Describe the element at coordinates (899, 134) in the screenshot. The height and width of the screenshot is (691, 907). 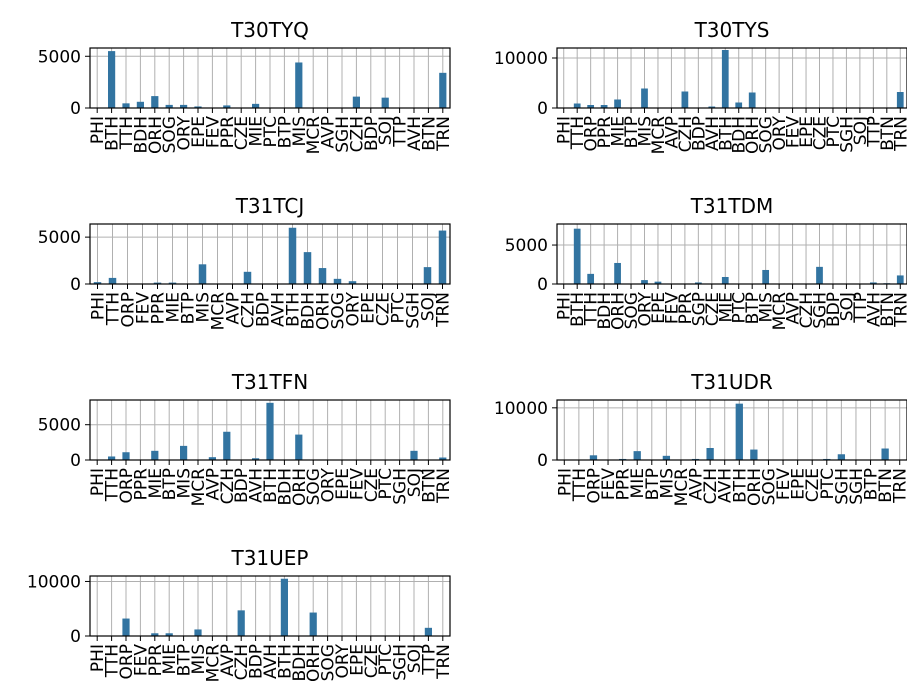
I see `x-tick-label: TRN` at that location.